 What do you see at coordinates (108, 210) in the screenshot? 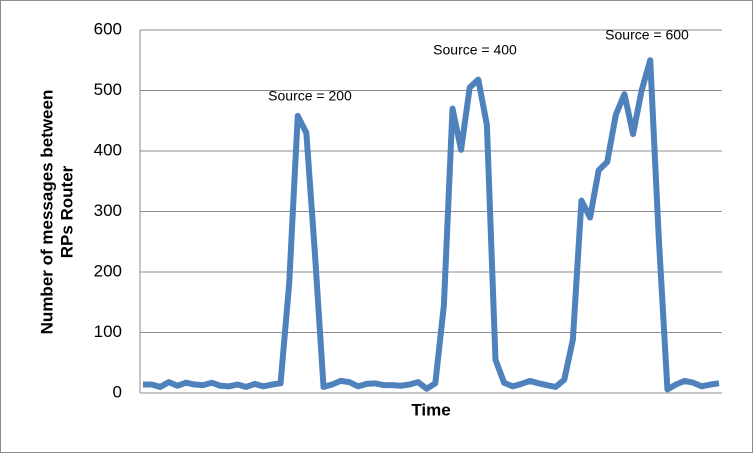
I see `y-tick-label: 300` at bounding box center [108, 210].